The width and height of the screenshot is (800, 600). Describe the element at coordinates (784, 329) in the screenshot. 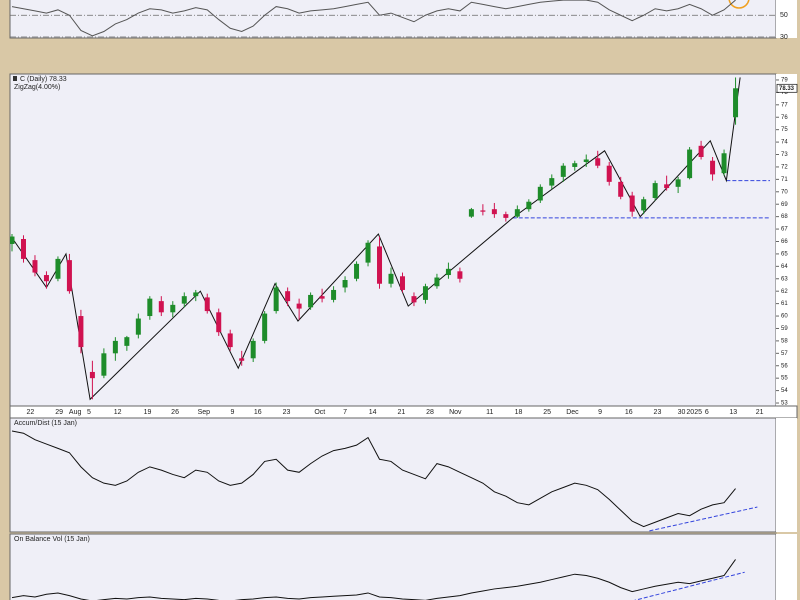

I see `y-tick-label: 59` at that location.